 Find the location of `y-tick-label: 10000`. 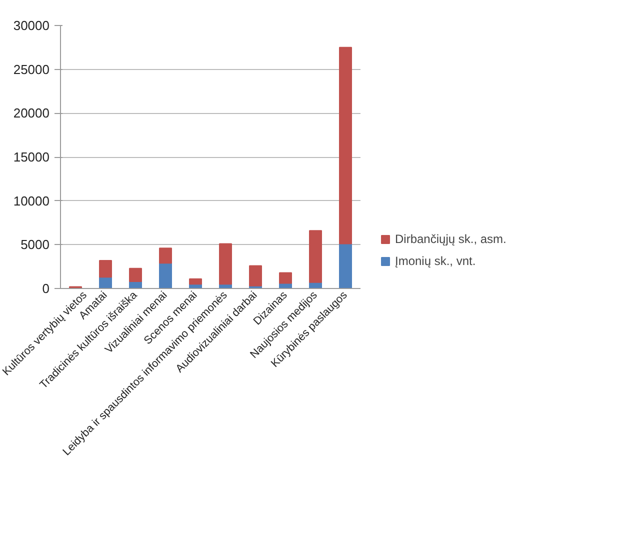

y-tick-label: 10000 is located at coordinates (31, 200).